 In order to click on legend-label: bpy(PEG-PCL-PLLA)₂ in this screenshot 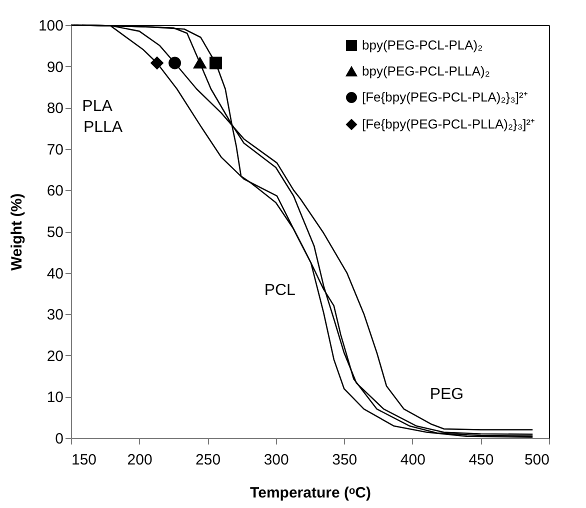, I will do `click(426, 71)`.